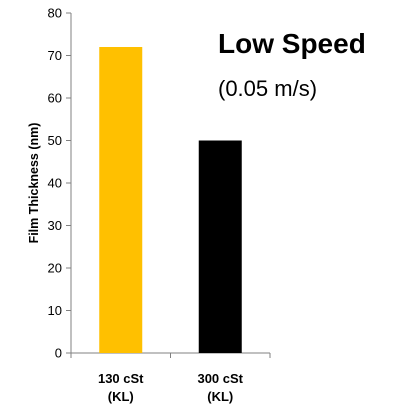 The image size is (416, 412). What do you see at coordinates (55, 98) in the screenshot?
I see `y-tick-label: 60` at bounding box center [55, 98].